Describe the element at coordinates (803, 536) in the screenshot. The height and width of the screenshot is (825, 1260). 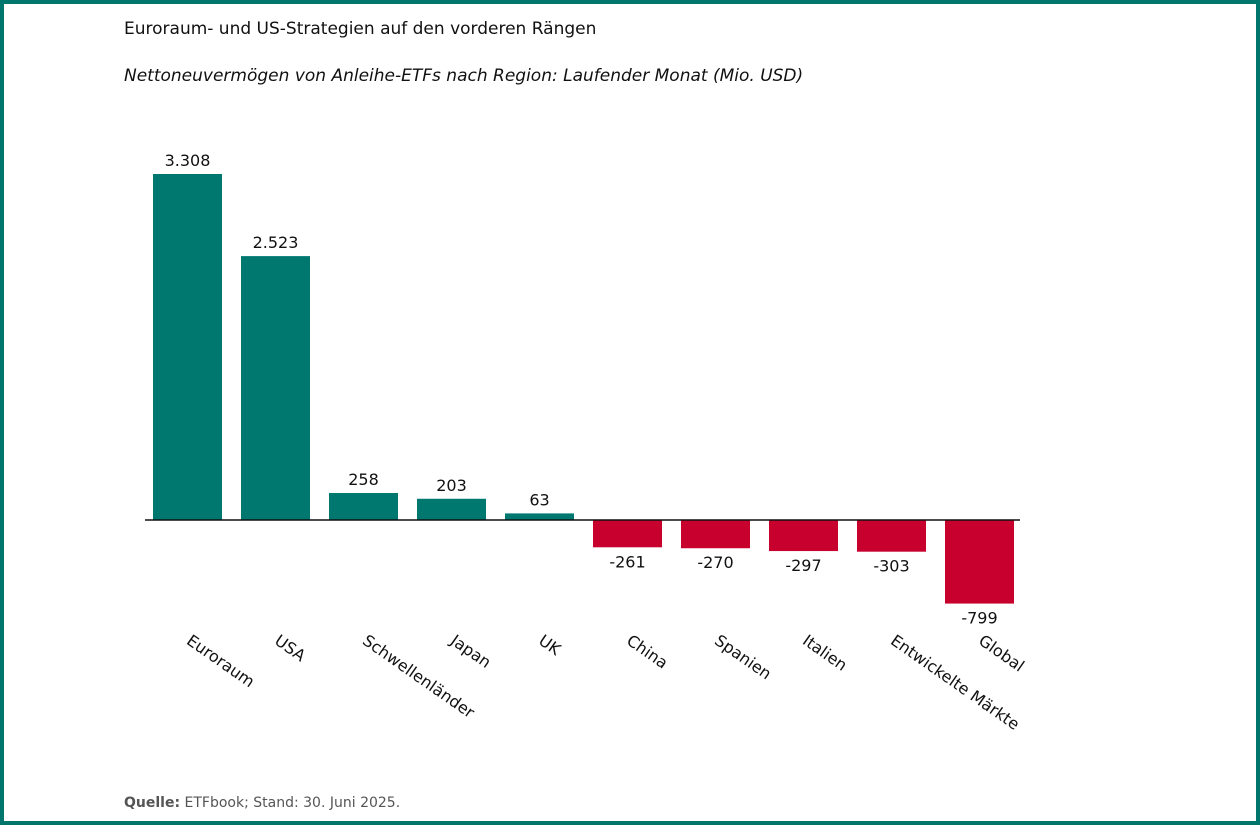
I see `bar-italien` at that location.